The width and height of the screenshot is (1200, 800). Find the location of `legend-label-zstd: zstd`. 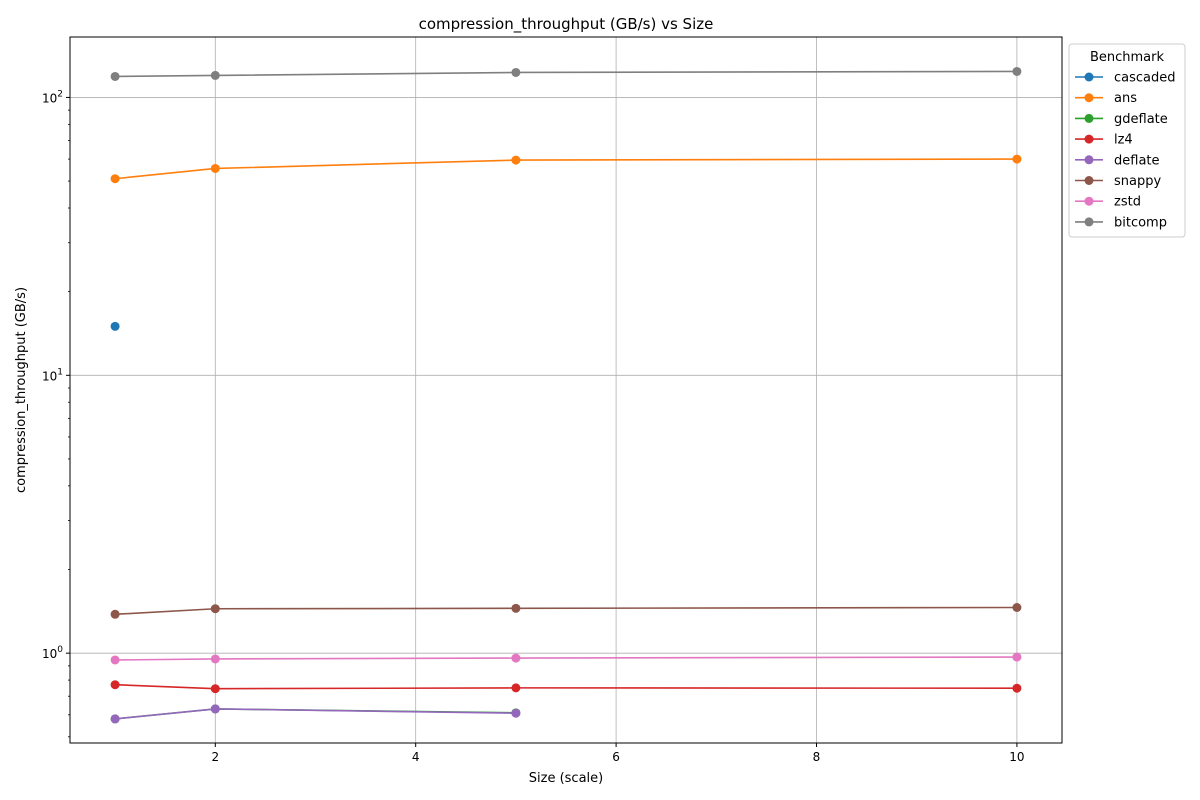

legend-label-zstd: zstd is located at coordinates (1127, 202).